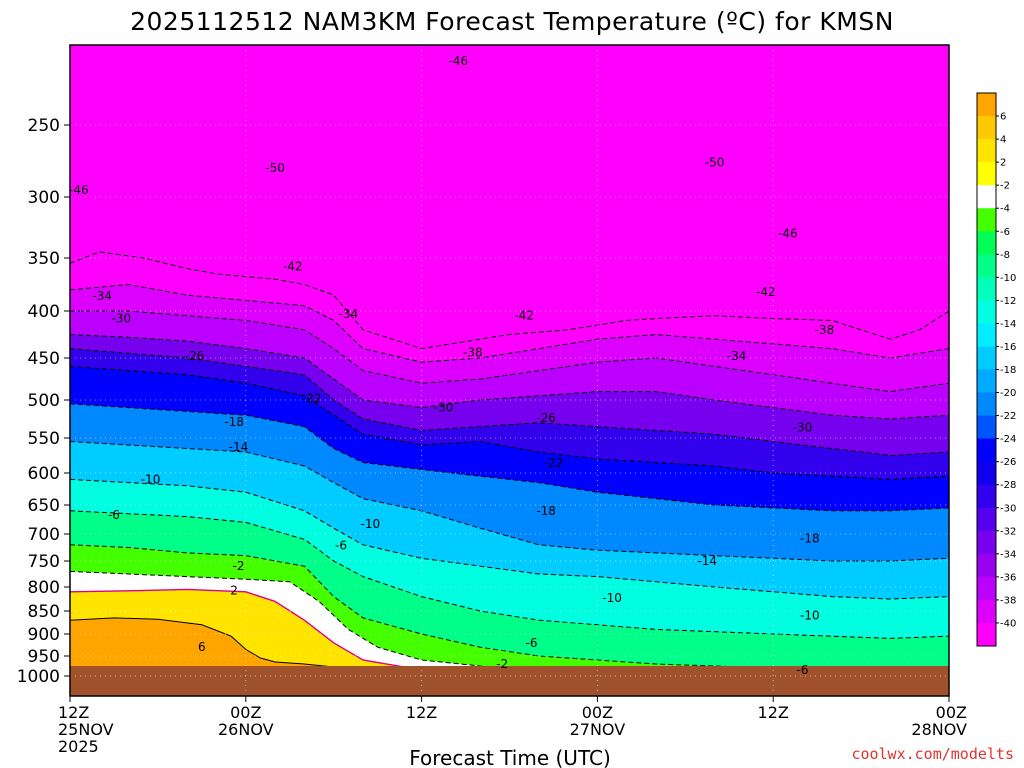 This screenshot has height=768, width=1024. What do you see at coordinates (1008, 439) in the screenshot?
I see `colorbar-label: -24` at bounding box center [1008, 439].